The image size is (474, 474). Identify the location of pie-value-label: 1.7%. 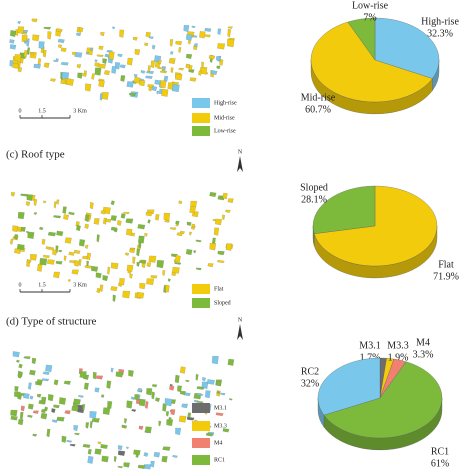
(370, 357).